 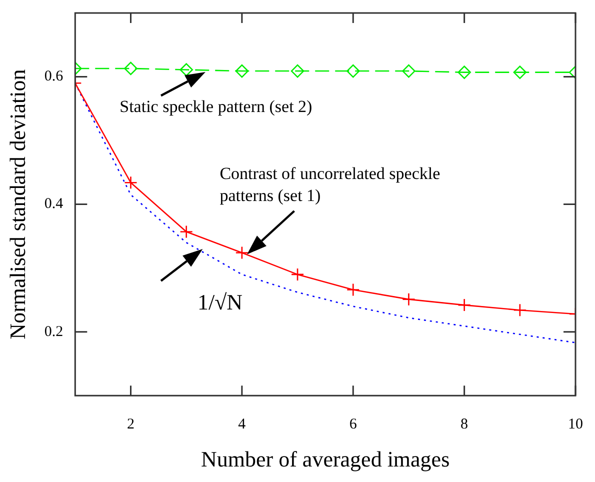 What do you see at coordinates (220, 302) in the screenshot?
I see `annotation: 1/√N` at bounding box center [220, 302].